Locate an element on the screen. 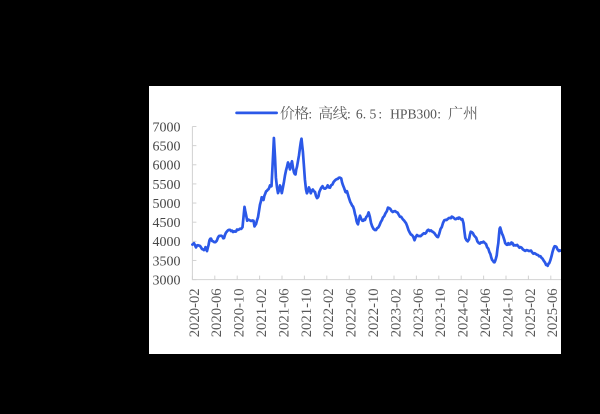 The width and height of the screenshot is (600, 414). svg-text: 2025-02 is located at coordinates (531, 312).